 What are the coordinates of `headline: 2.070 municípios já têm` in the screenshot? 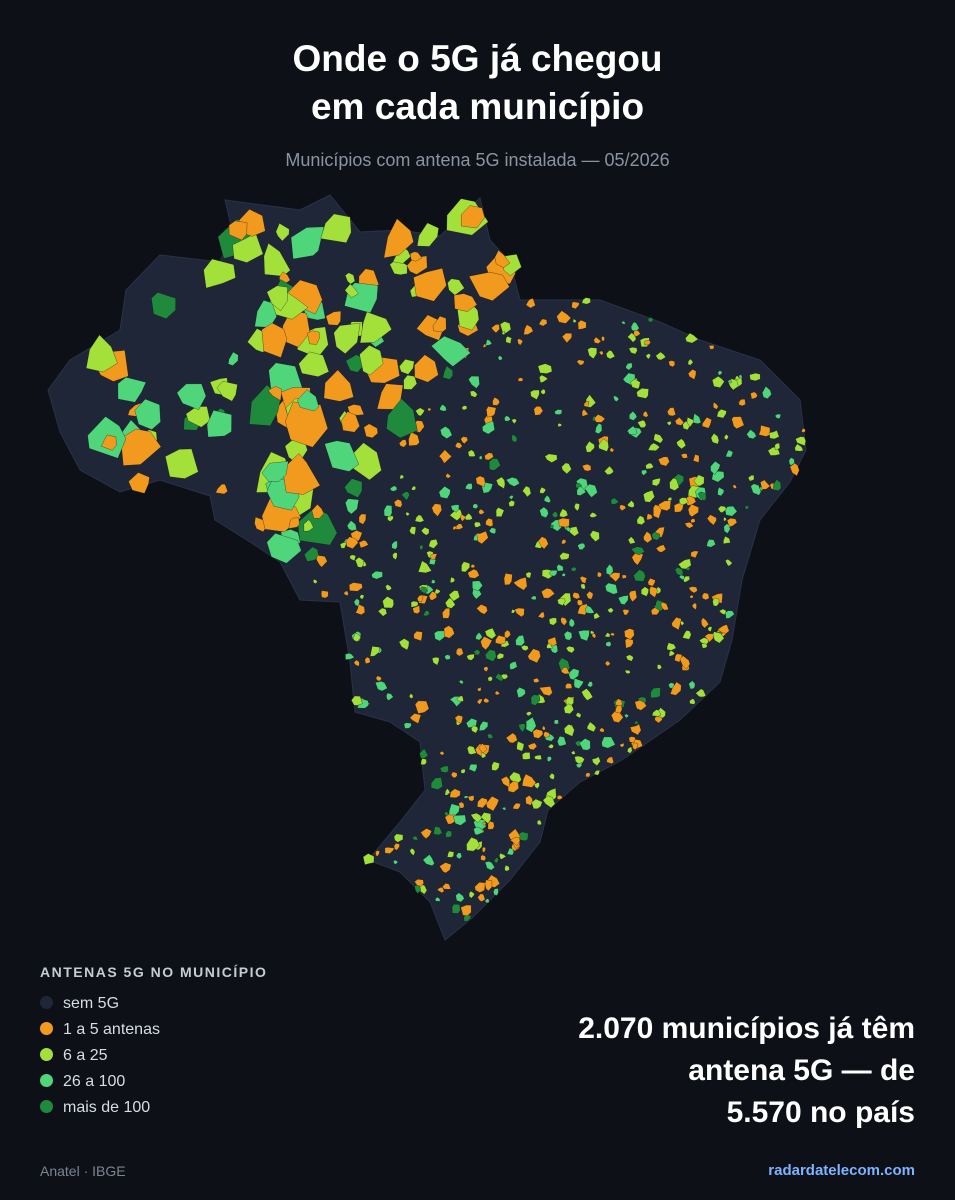 It's located at (746, 1028).